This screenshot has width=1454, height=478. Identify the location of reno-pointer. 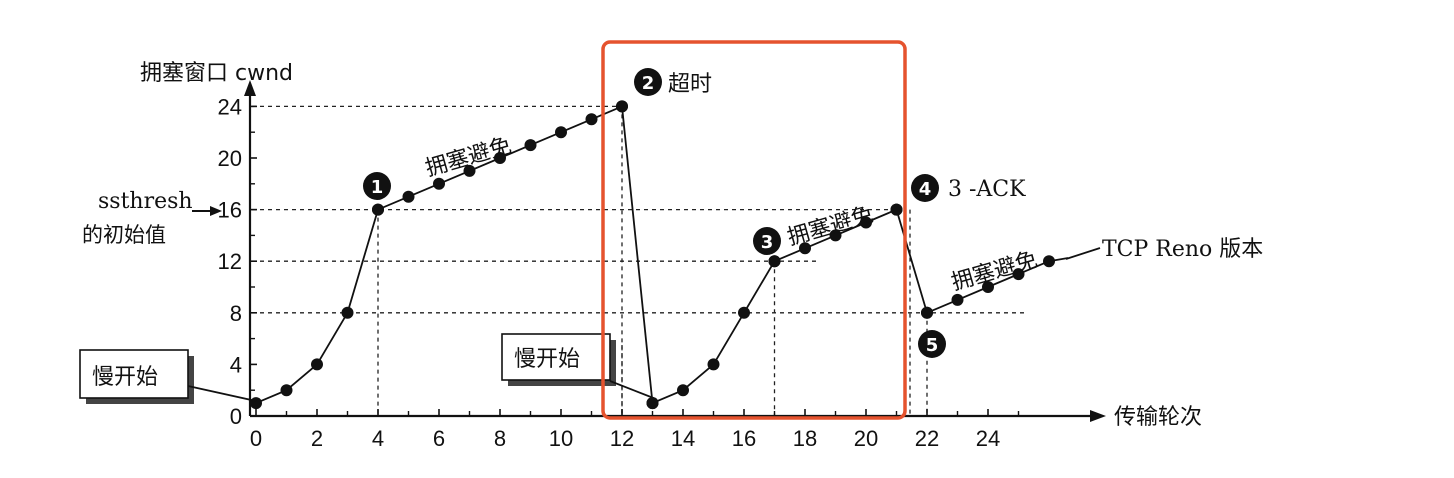
(1083, 253).